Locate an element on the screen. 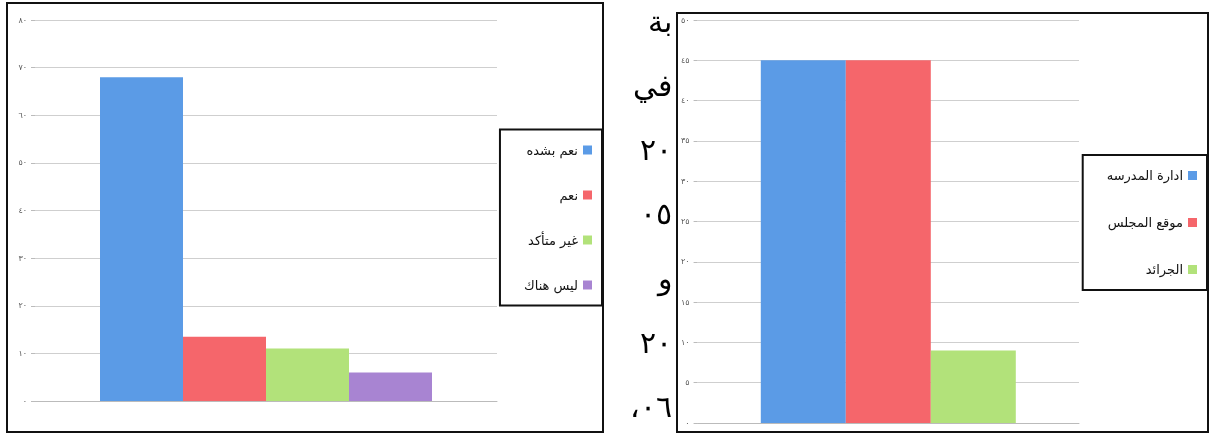 Image resolution: width=1213 pixels, height=437 pixels. y-tick-label: ٤٥ is located at coordinates (685, 60).